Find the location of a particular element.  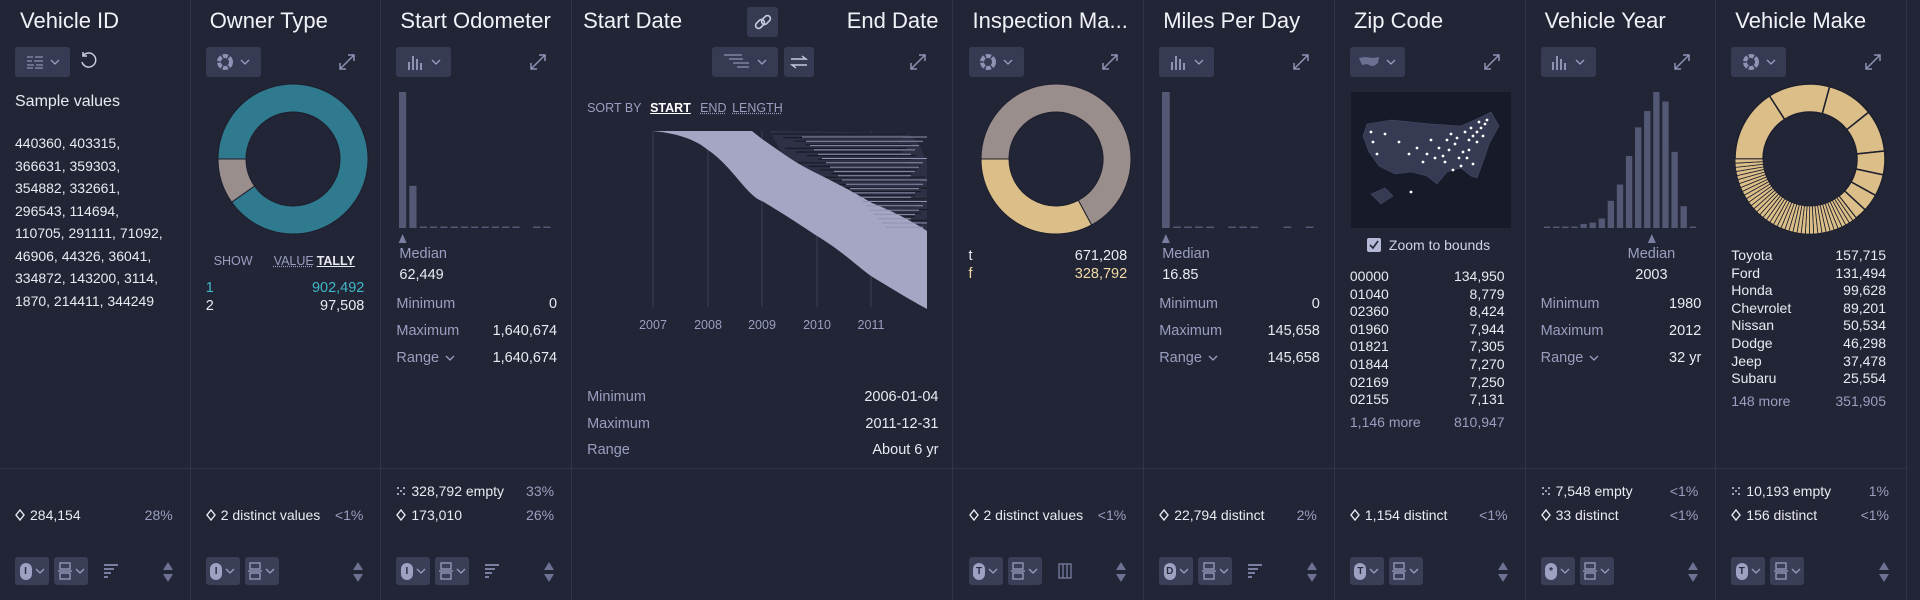

value-list-row: Dodge 46,298 is located at coordinates (1808, 343).